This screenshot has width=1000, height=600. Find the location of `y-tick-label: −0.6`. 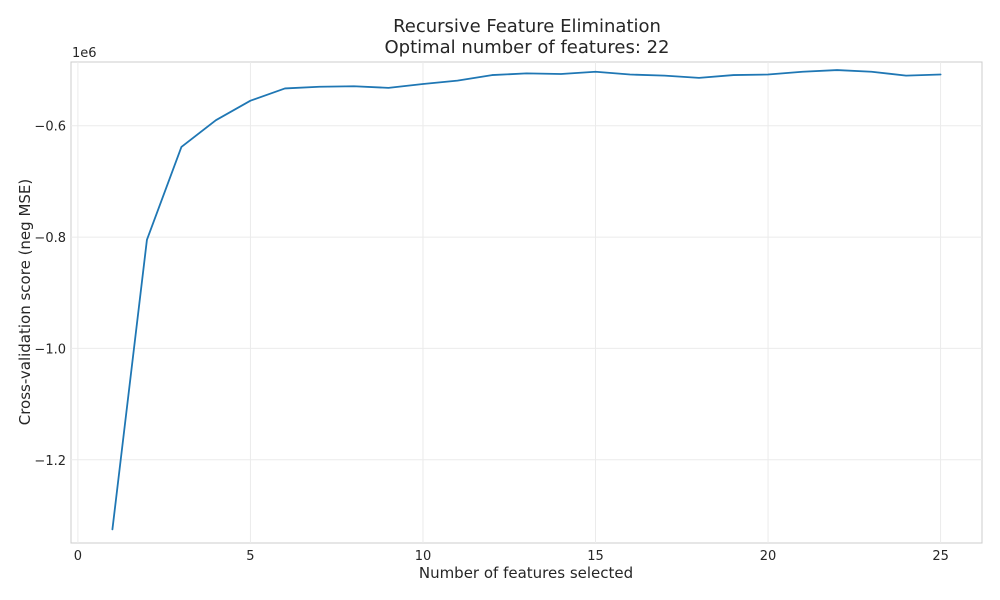

y-tick-label: −0.6 is located at coordinates (50, 127).